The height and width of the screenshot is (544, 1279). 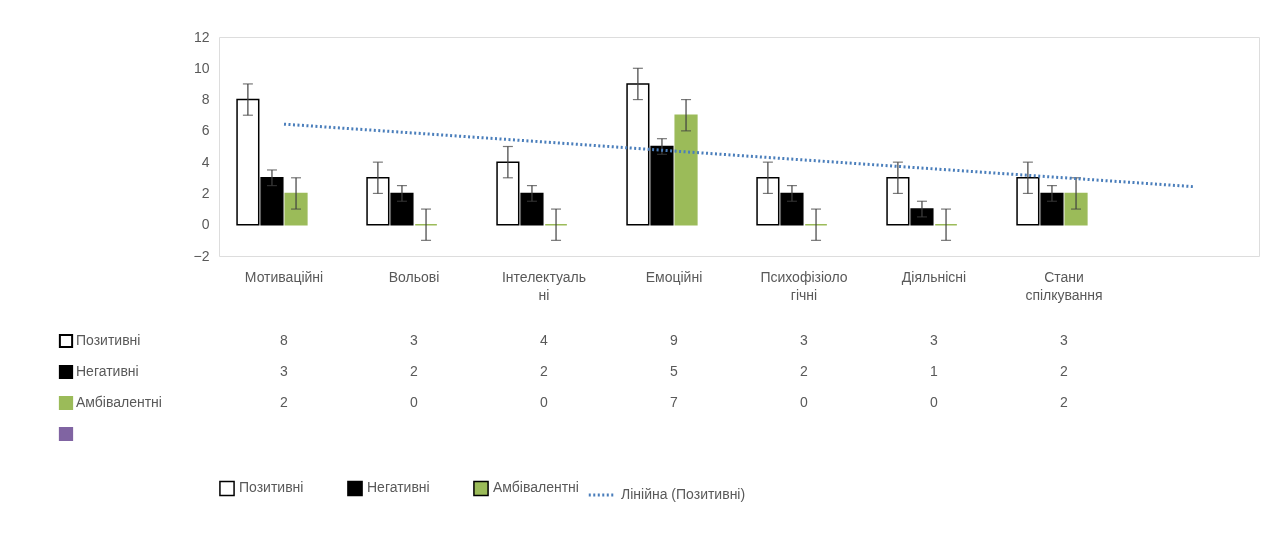 What do you see at coordinates (1064, 285) in the screenshot?
I see `x-tick-label: Стани спілкування` at bounding box center [1064, 285].